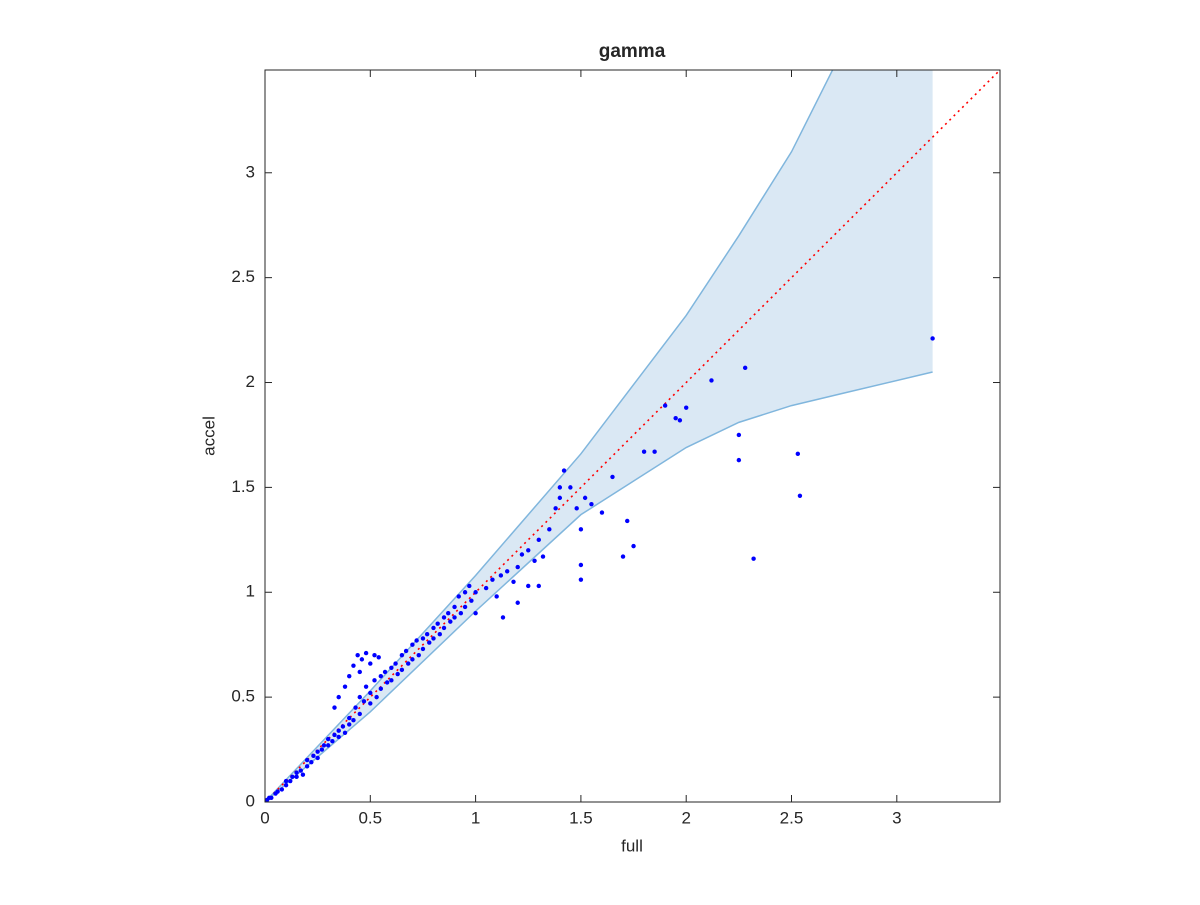  I want to click on chart-title: gamma, so click(632, 51).